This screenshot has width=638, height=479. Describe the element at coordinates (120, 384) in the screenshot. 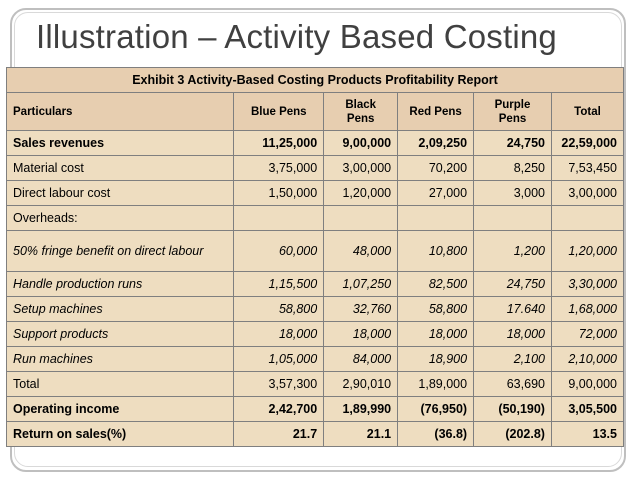

I see `row-label: Total` at that location.